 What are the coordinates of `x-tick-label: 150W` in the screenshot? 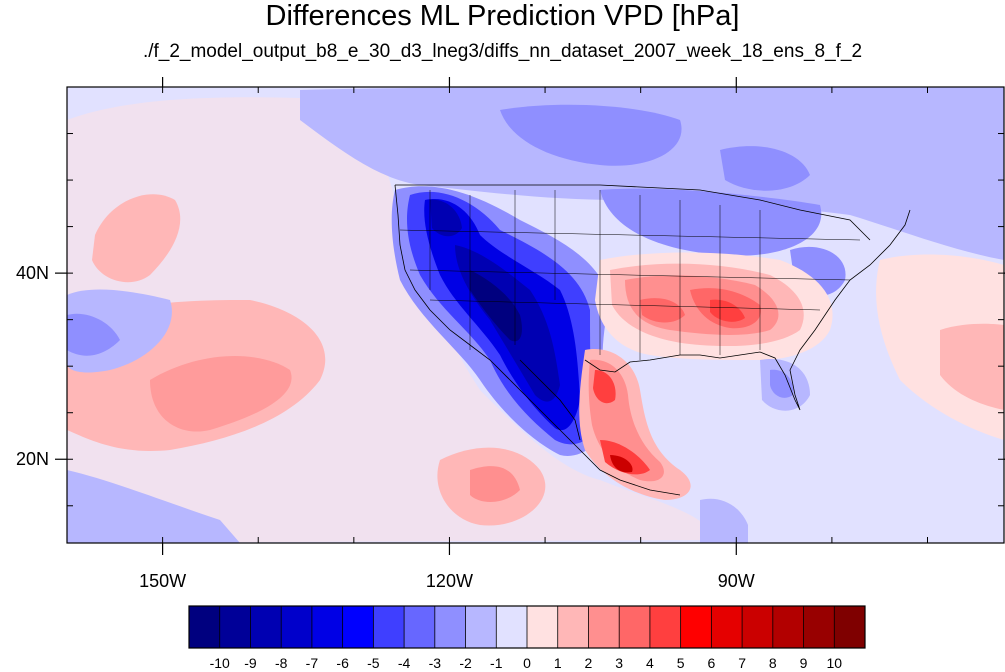 It's located at (162, 581).